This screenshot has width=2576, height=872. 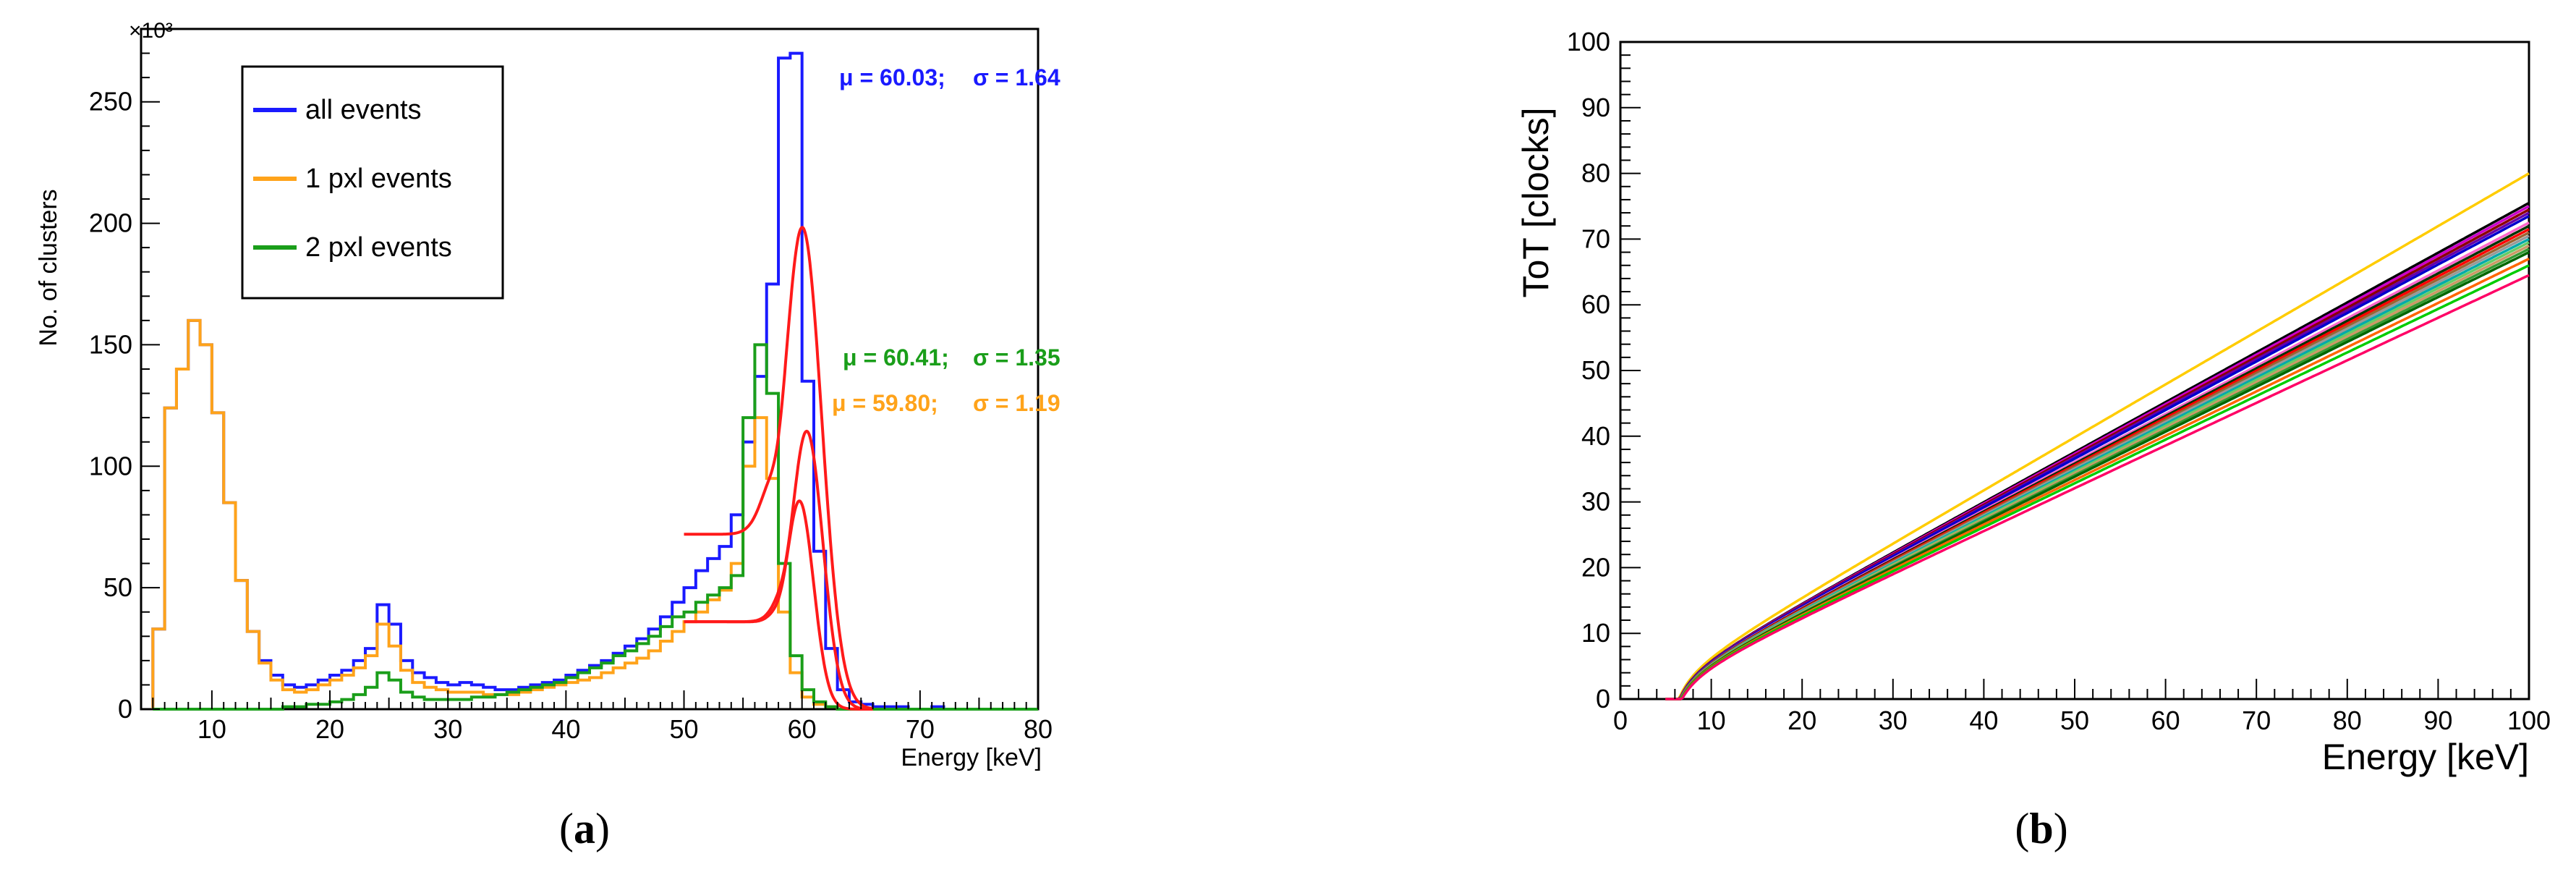 What do you see at coordinates (1016, 403) in the screenshot?
I see `annotation-1pxl-sigma: σ = 1.19` at bounding box center [1016, 403].